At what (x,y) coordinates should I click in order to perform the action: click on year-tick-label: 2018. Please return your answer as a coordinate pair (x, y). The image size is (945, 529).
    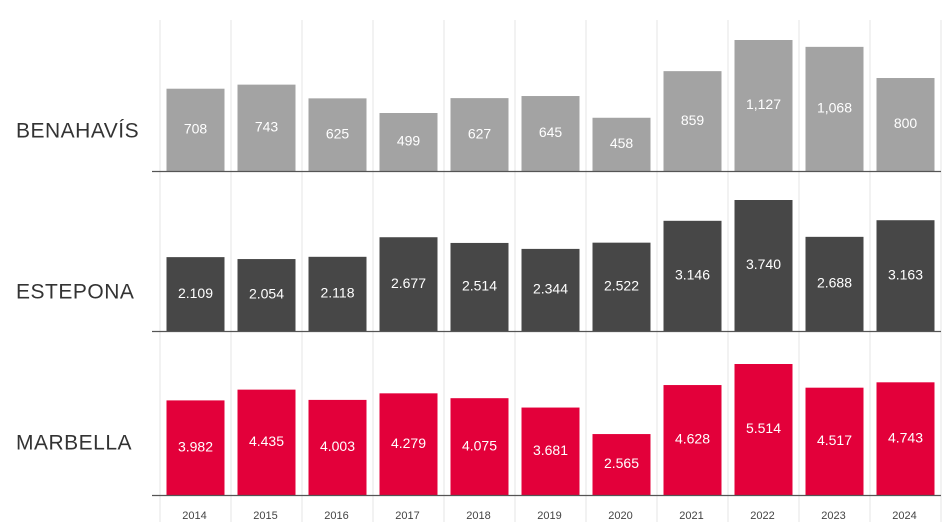
    Looking at the image, I should click on (478, 516).